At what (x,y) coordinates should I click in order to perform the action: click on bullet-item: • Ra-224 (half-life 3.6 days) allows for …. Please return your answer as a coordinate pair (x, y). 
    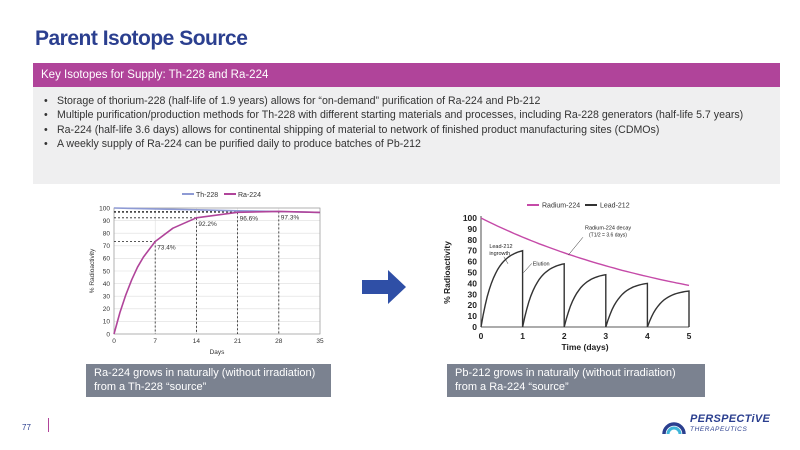
    Looking at the image, I should click on (406, 130).